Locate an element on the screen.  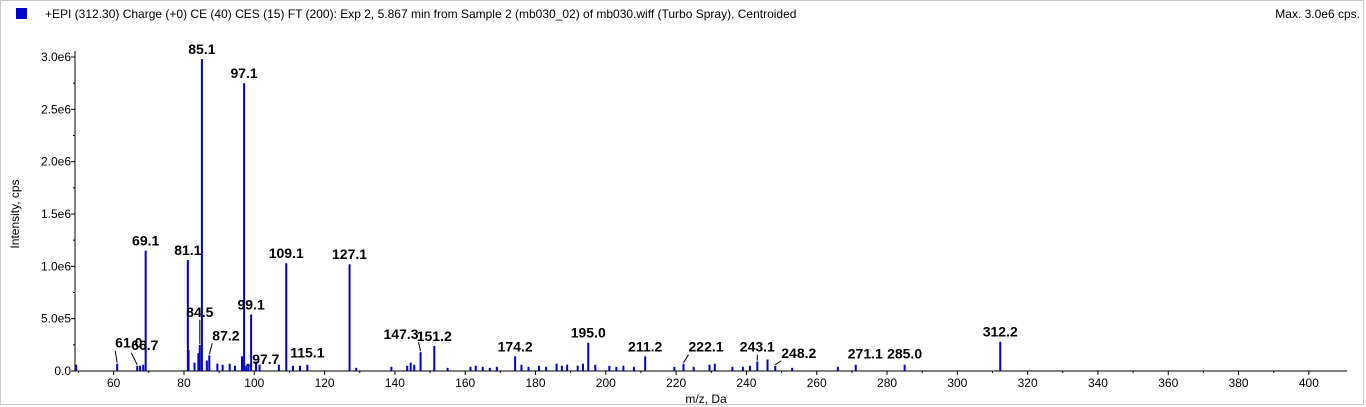
x-tick-label: 160 is located at coordinates (465, 383).